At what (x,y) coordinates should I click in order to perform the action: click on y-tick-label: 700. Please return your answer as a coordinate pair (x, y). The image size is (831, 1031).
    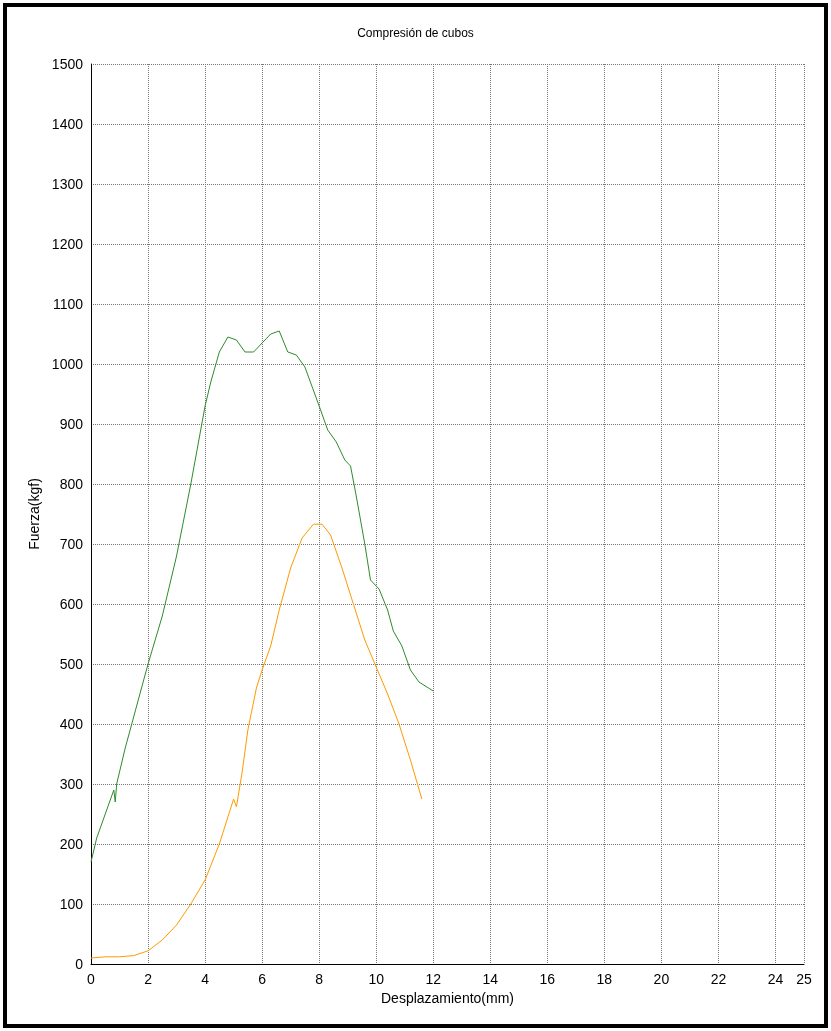
    Looking at the image, I should click on (71, 544).